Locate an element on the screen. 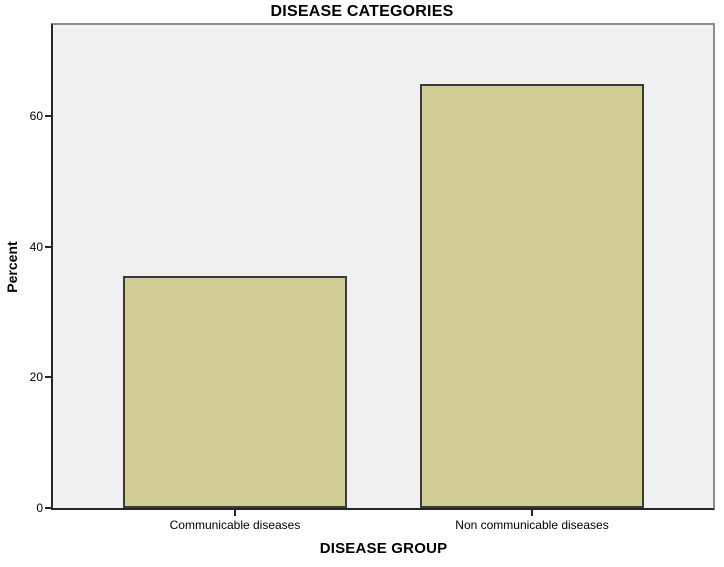 Image resolution: width=724 pixels, height=567 pixels. y-tick-label: 40 is located at coordinates (36, 247).